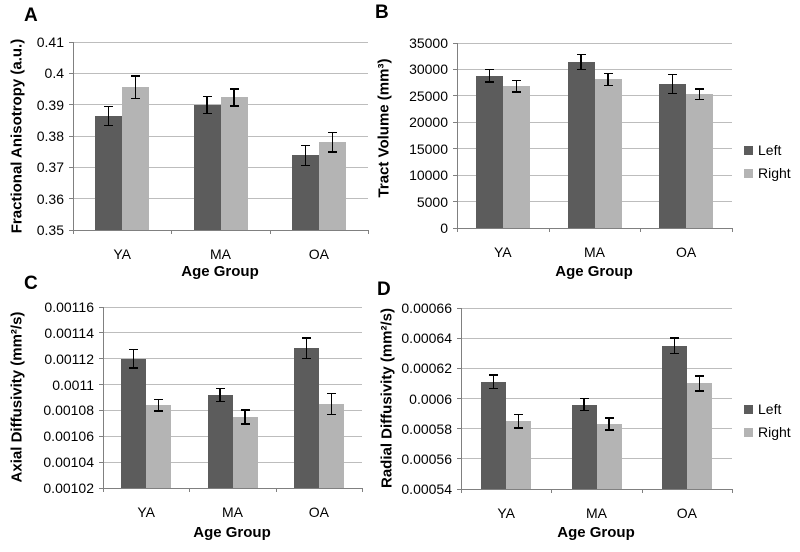  What do you see at coordinates (68, 436) in the screenshot?
I see `y-tick-label: 0.00106` at bounding box center [68, 436].